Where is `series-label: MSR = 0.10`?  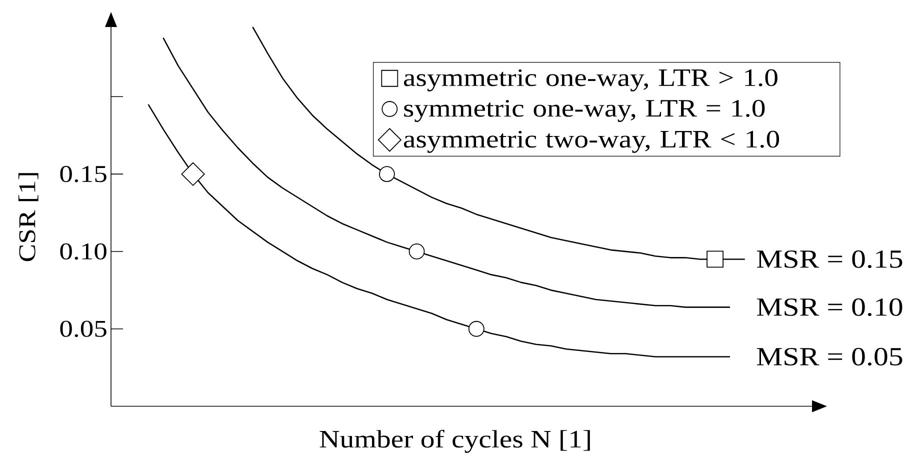
series-label: MSR = 0.10 is located at coordinates (829, 307).